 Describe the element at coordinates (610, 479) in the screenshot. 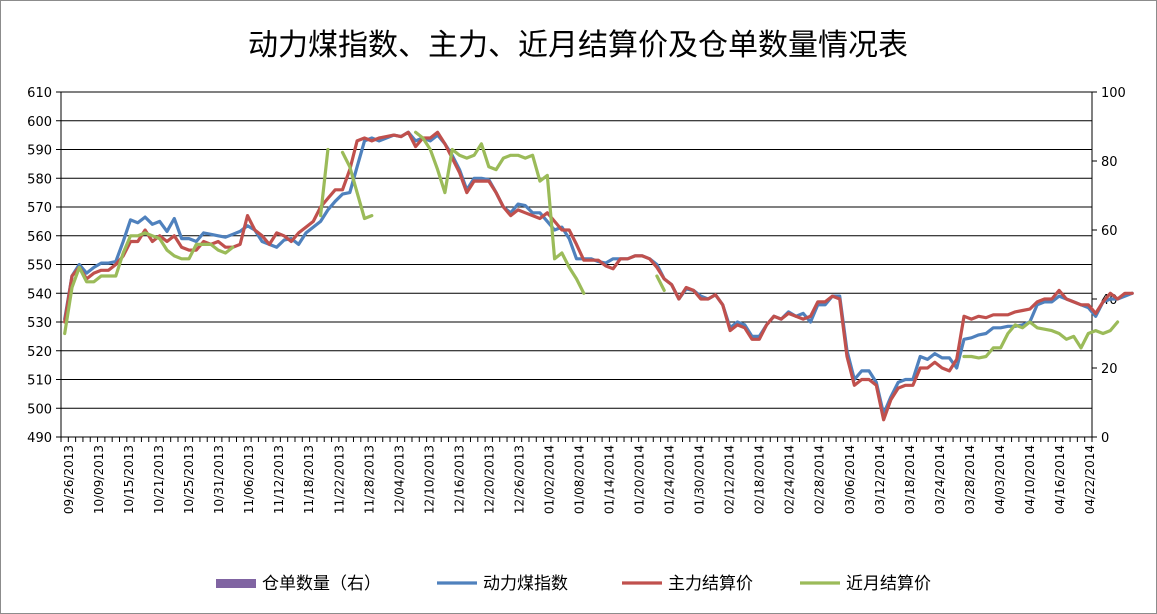

I see `x-tick-label: 01/14/2014` at that location.